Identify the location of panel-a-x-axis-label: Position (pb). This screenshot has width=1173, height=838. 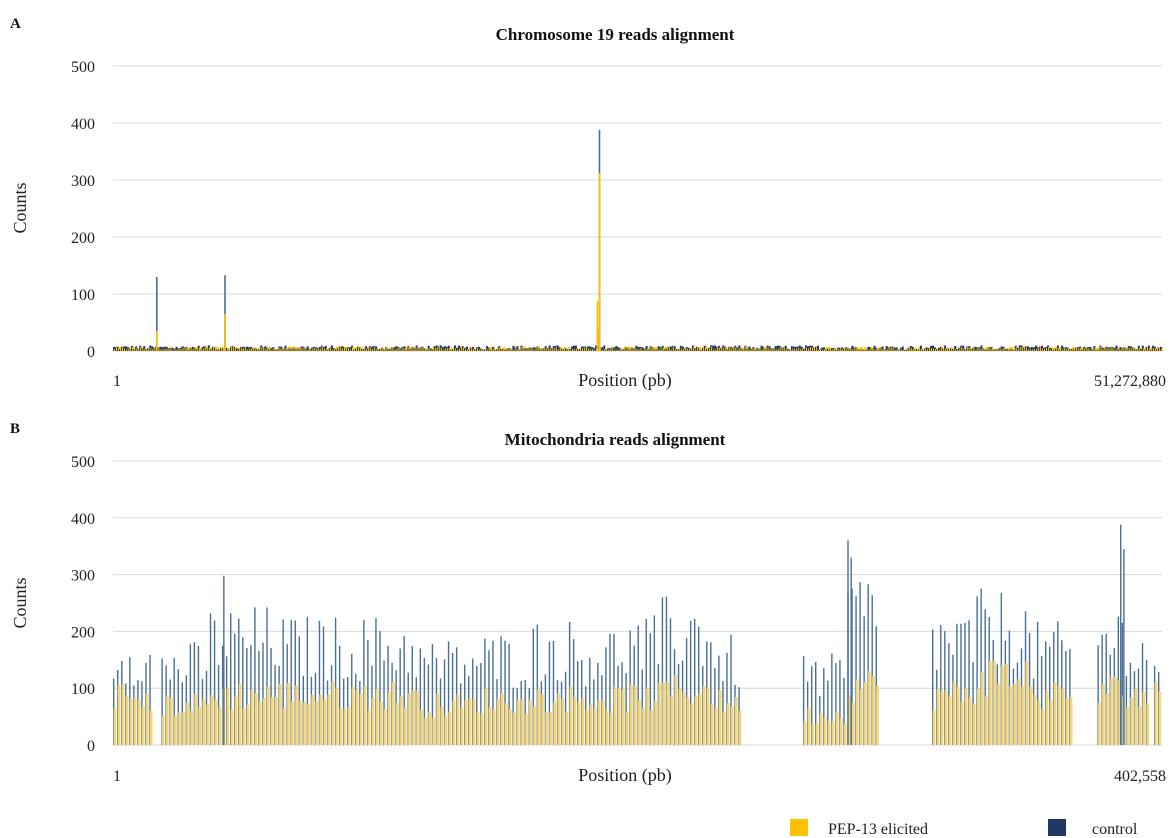
(625, 380).